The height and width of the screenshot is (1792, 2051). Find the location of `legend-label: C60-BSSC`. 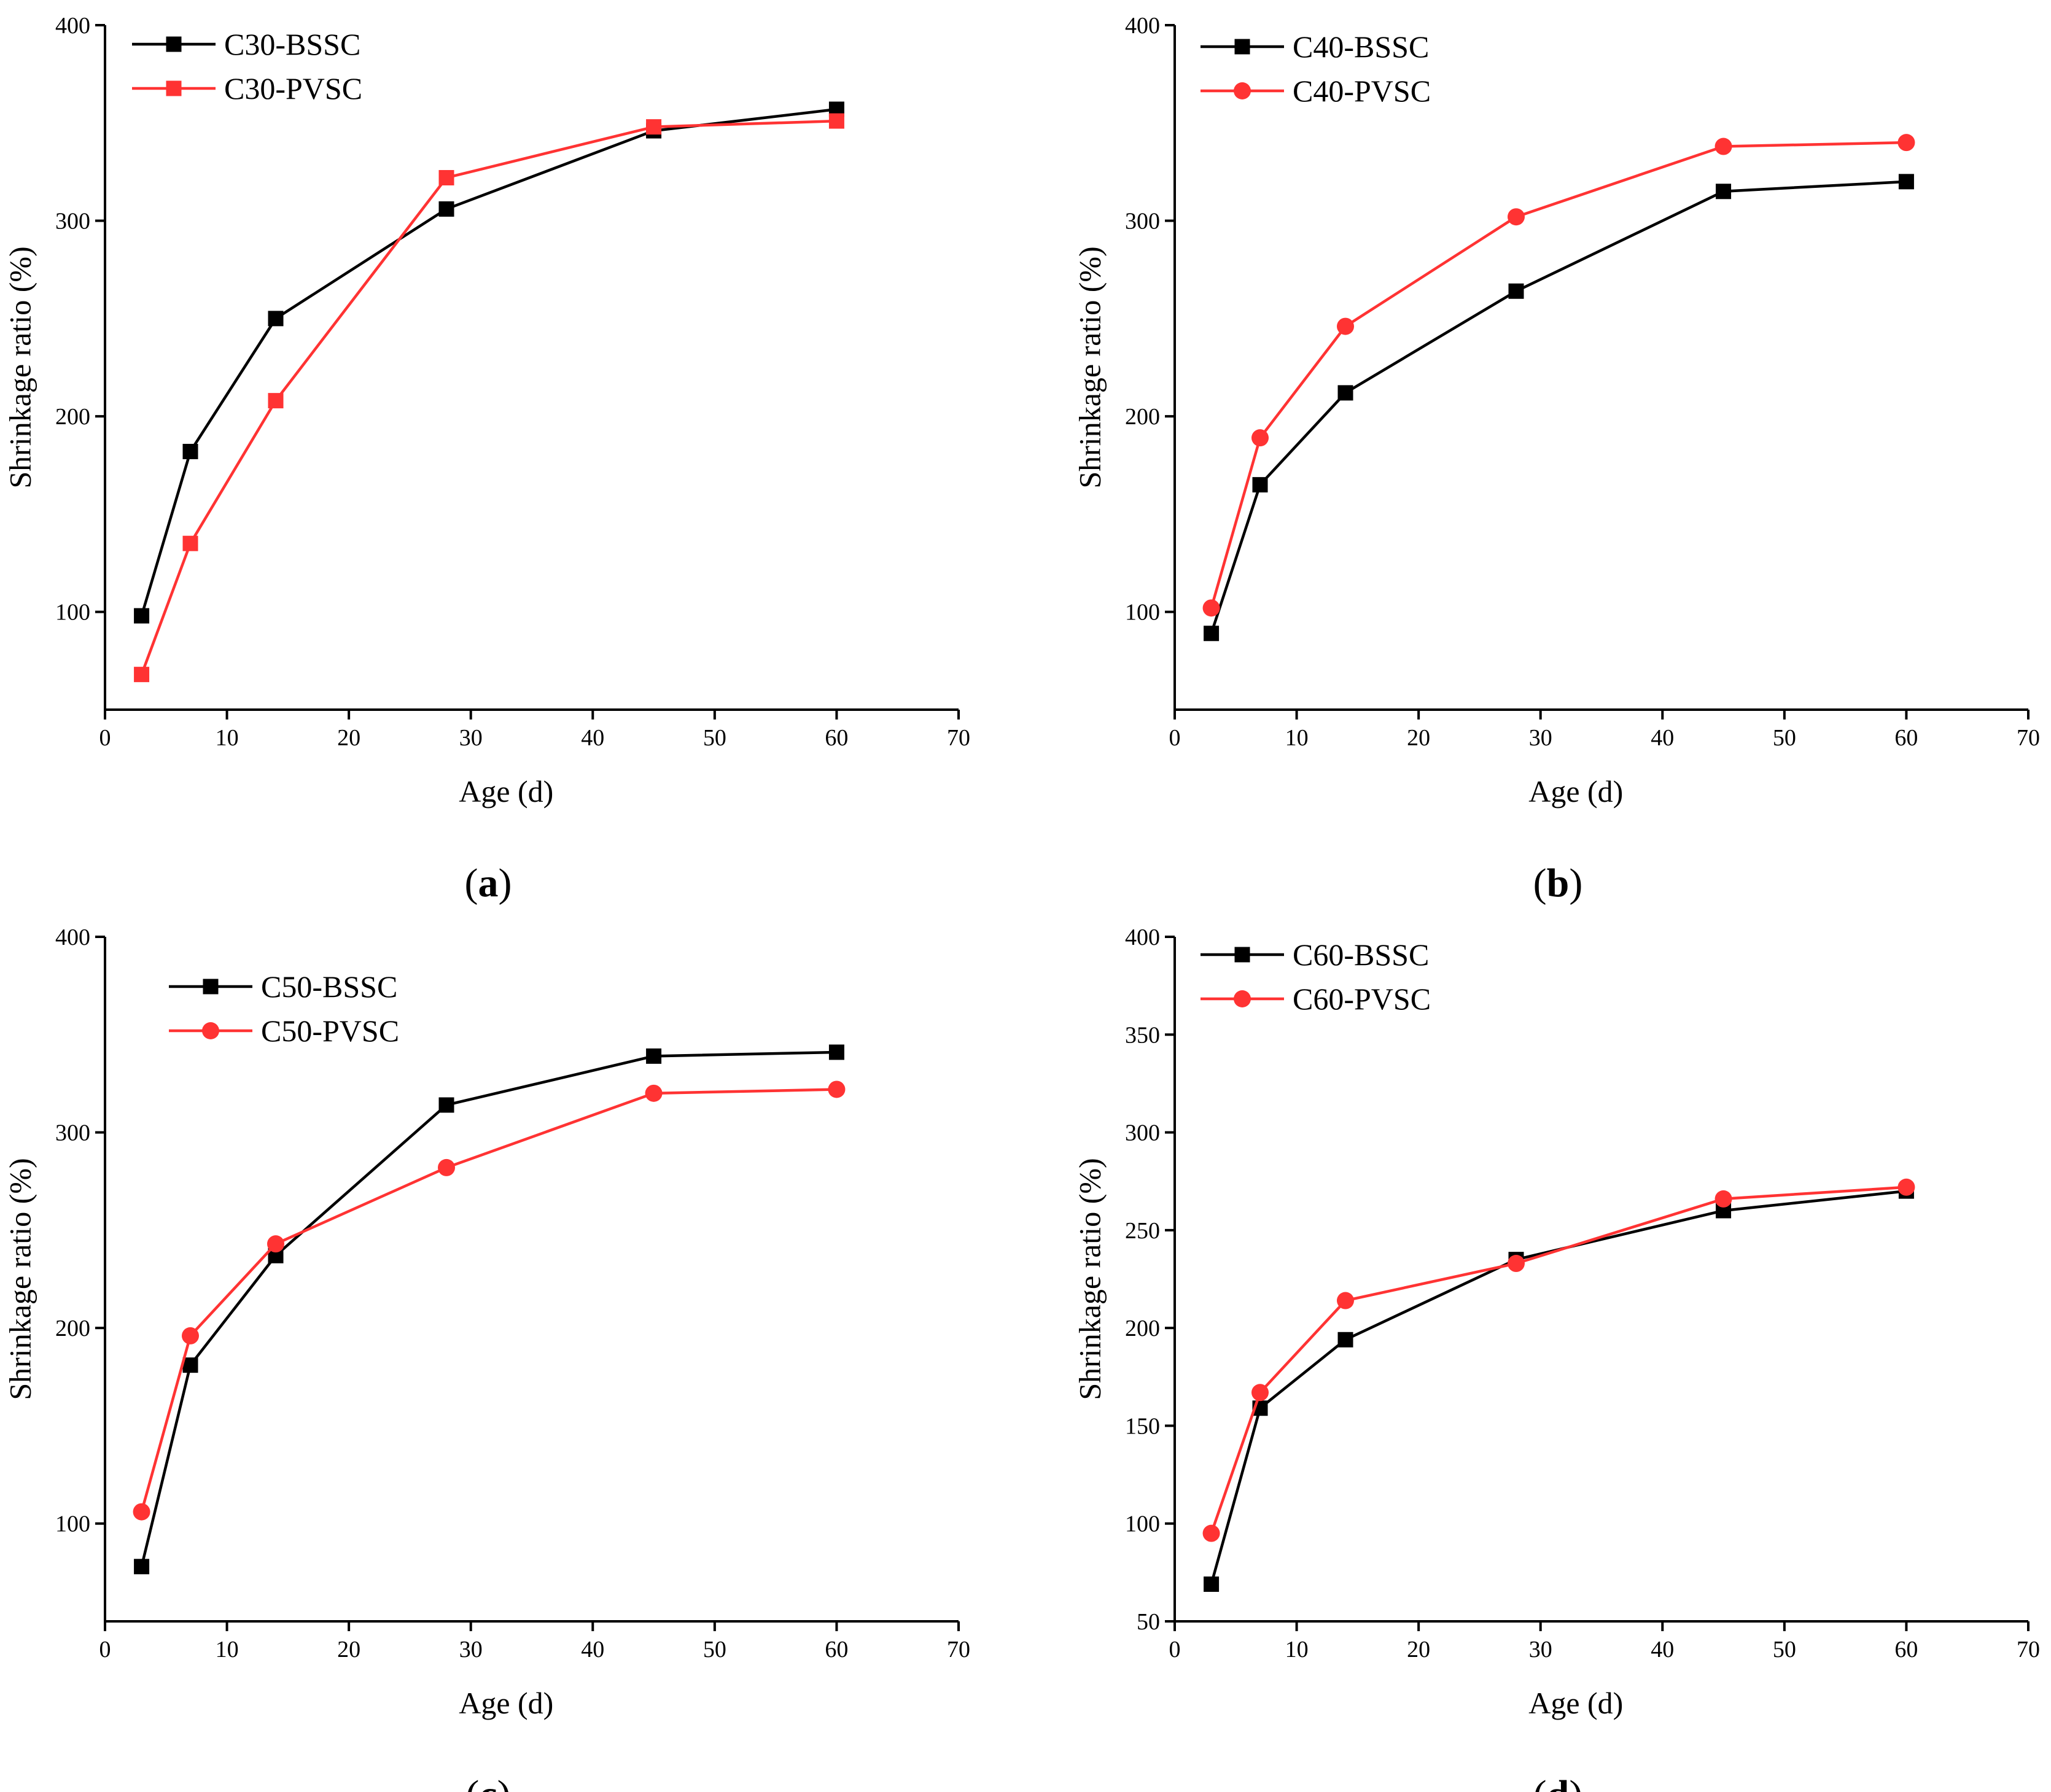

legend-label: C60-BSSC is located at coordinates (1361, 954).